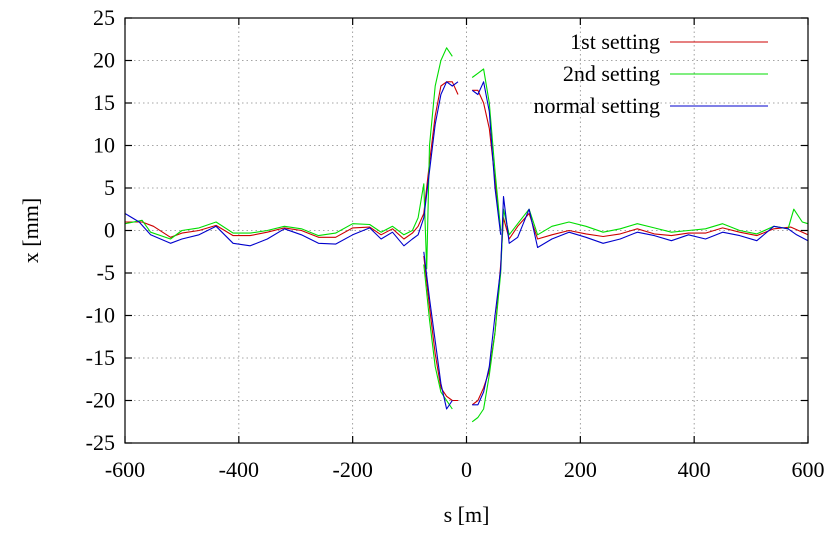 The width and height of the screenshot is (833, 536). I want to click on y-tick-label: -10, so click(100, 315).